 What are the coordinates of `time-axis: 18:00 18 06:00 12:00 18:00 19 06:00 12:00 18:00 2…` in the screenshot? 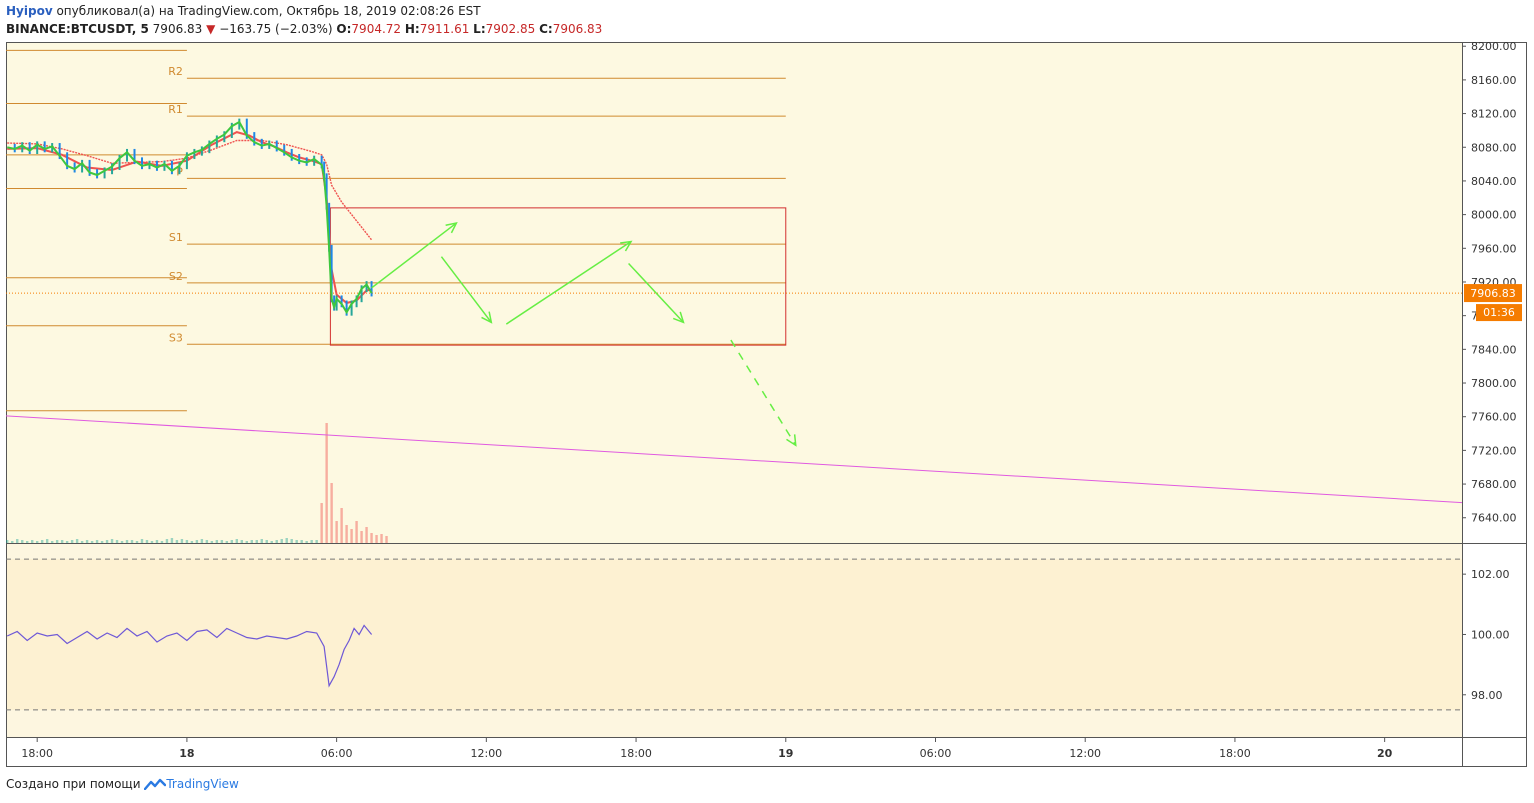 It's located at (707, 749).